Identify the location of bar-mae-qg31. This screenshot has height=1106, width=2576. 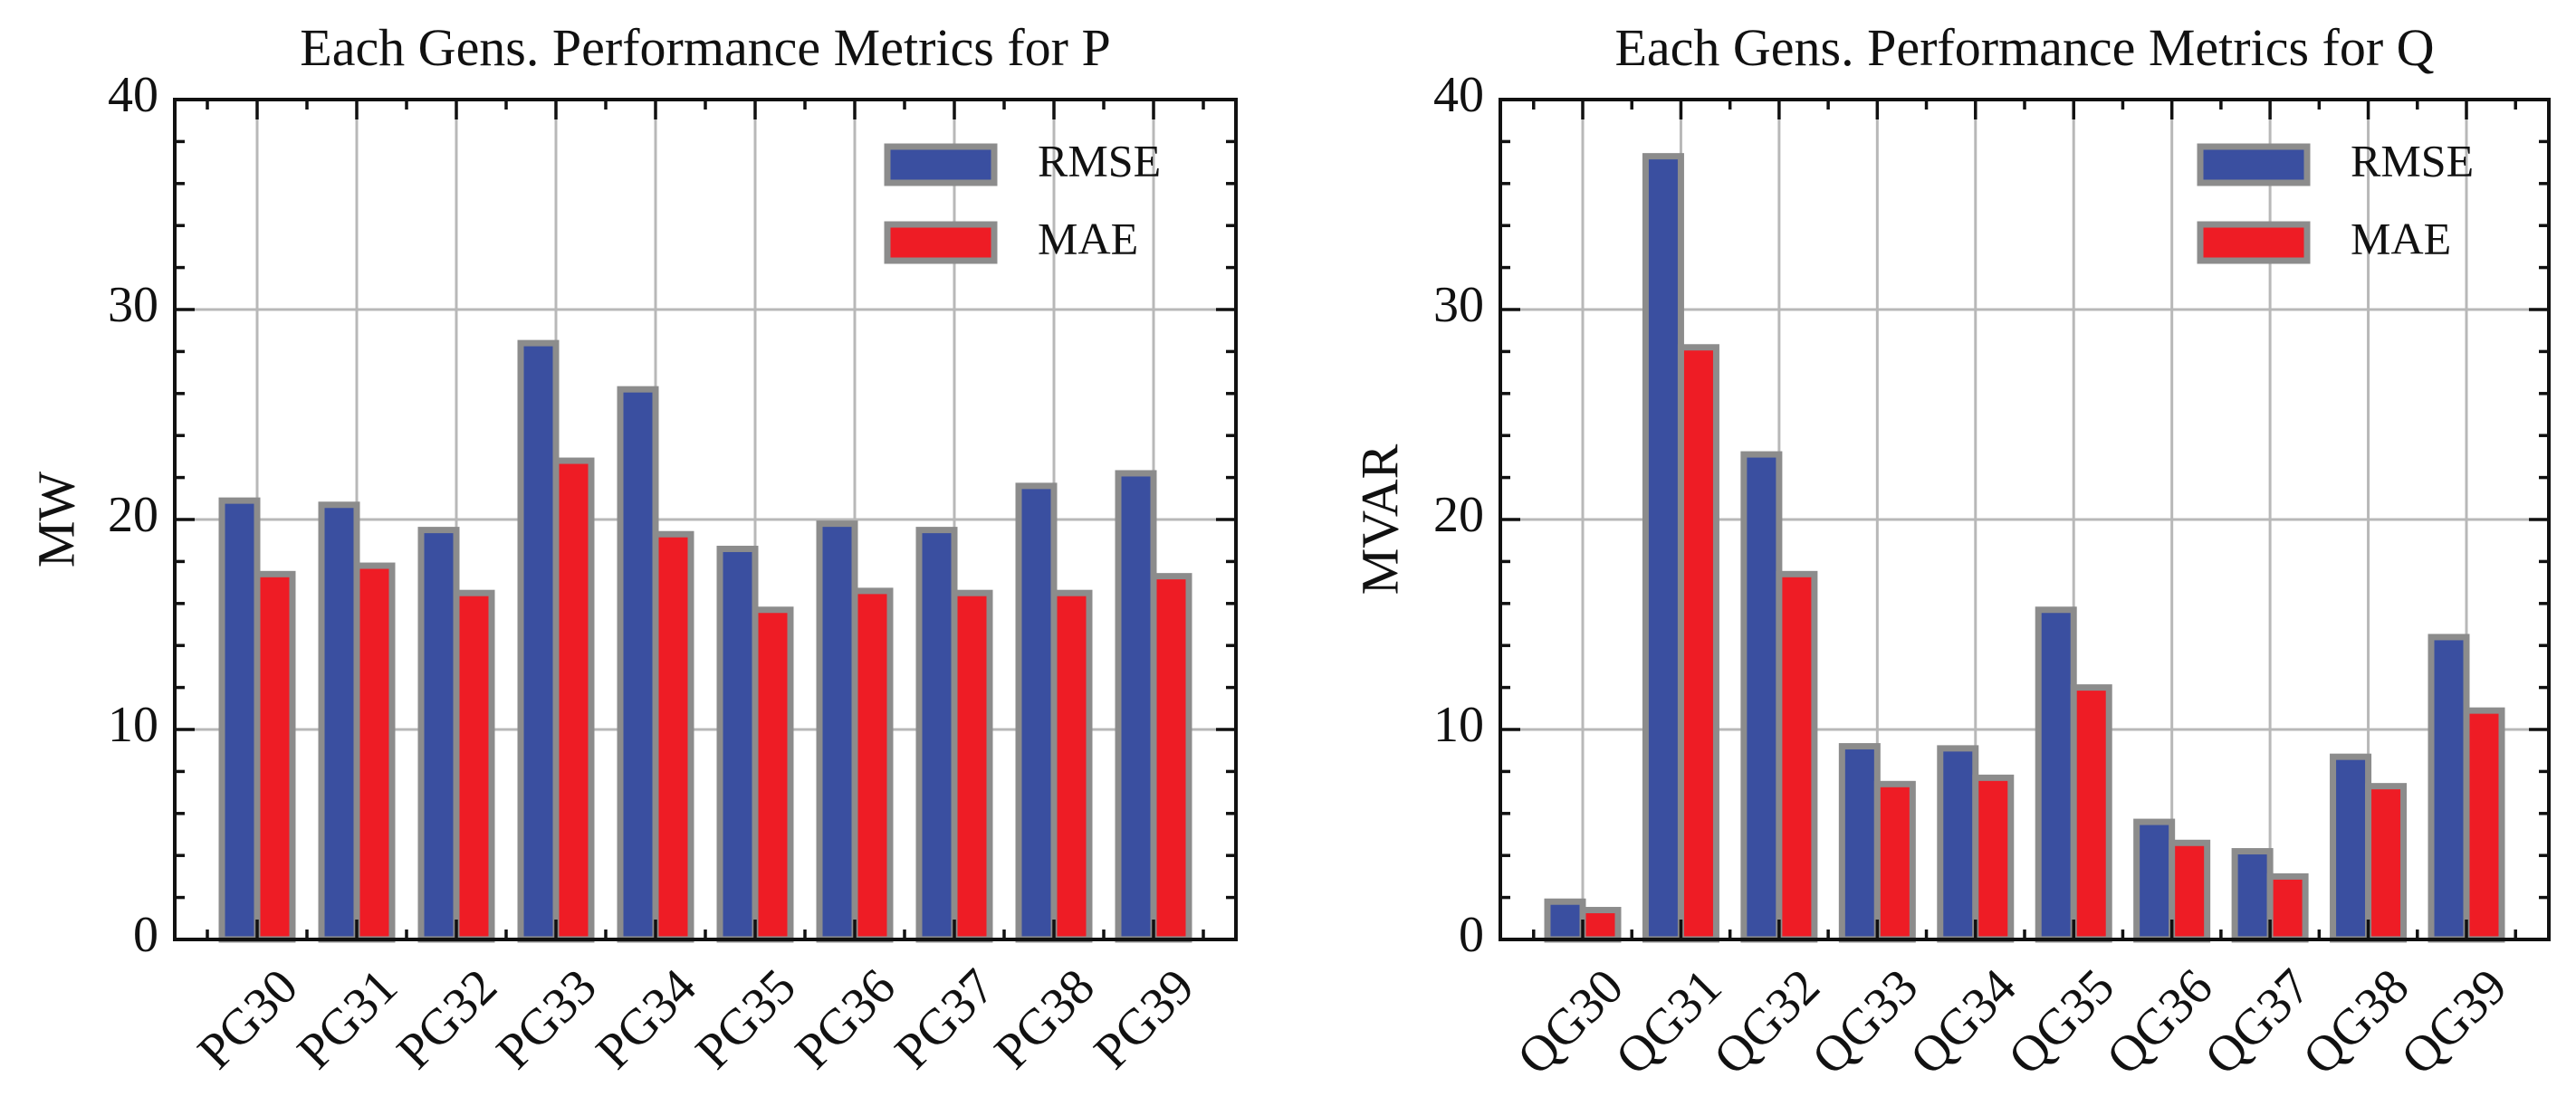
(1698, 643).